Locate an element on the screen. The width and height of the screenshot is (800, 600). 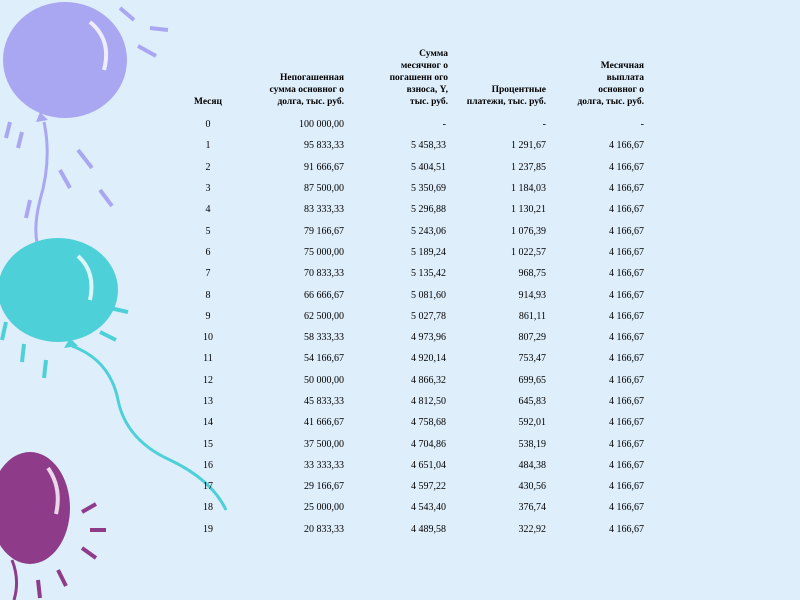
cell-monthly-payment: 5 081,60 is located at coordinates (428, 295).